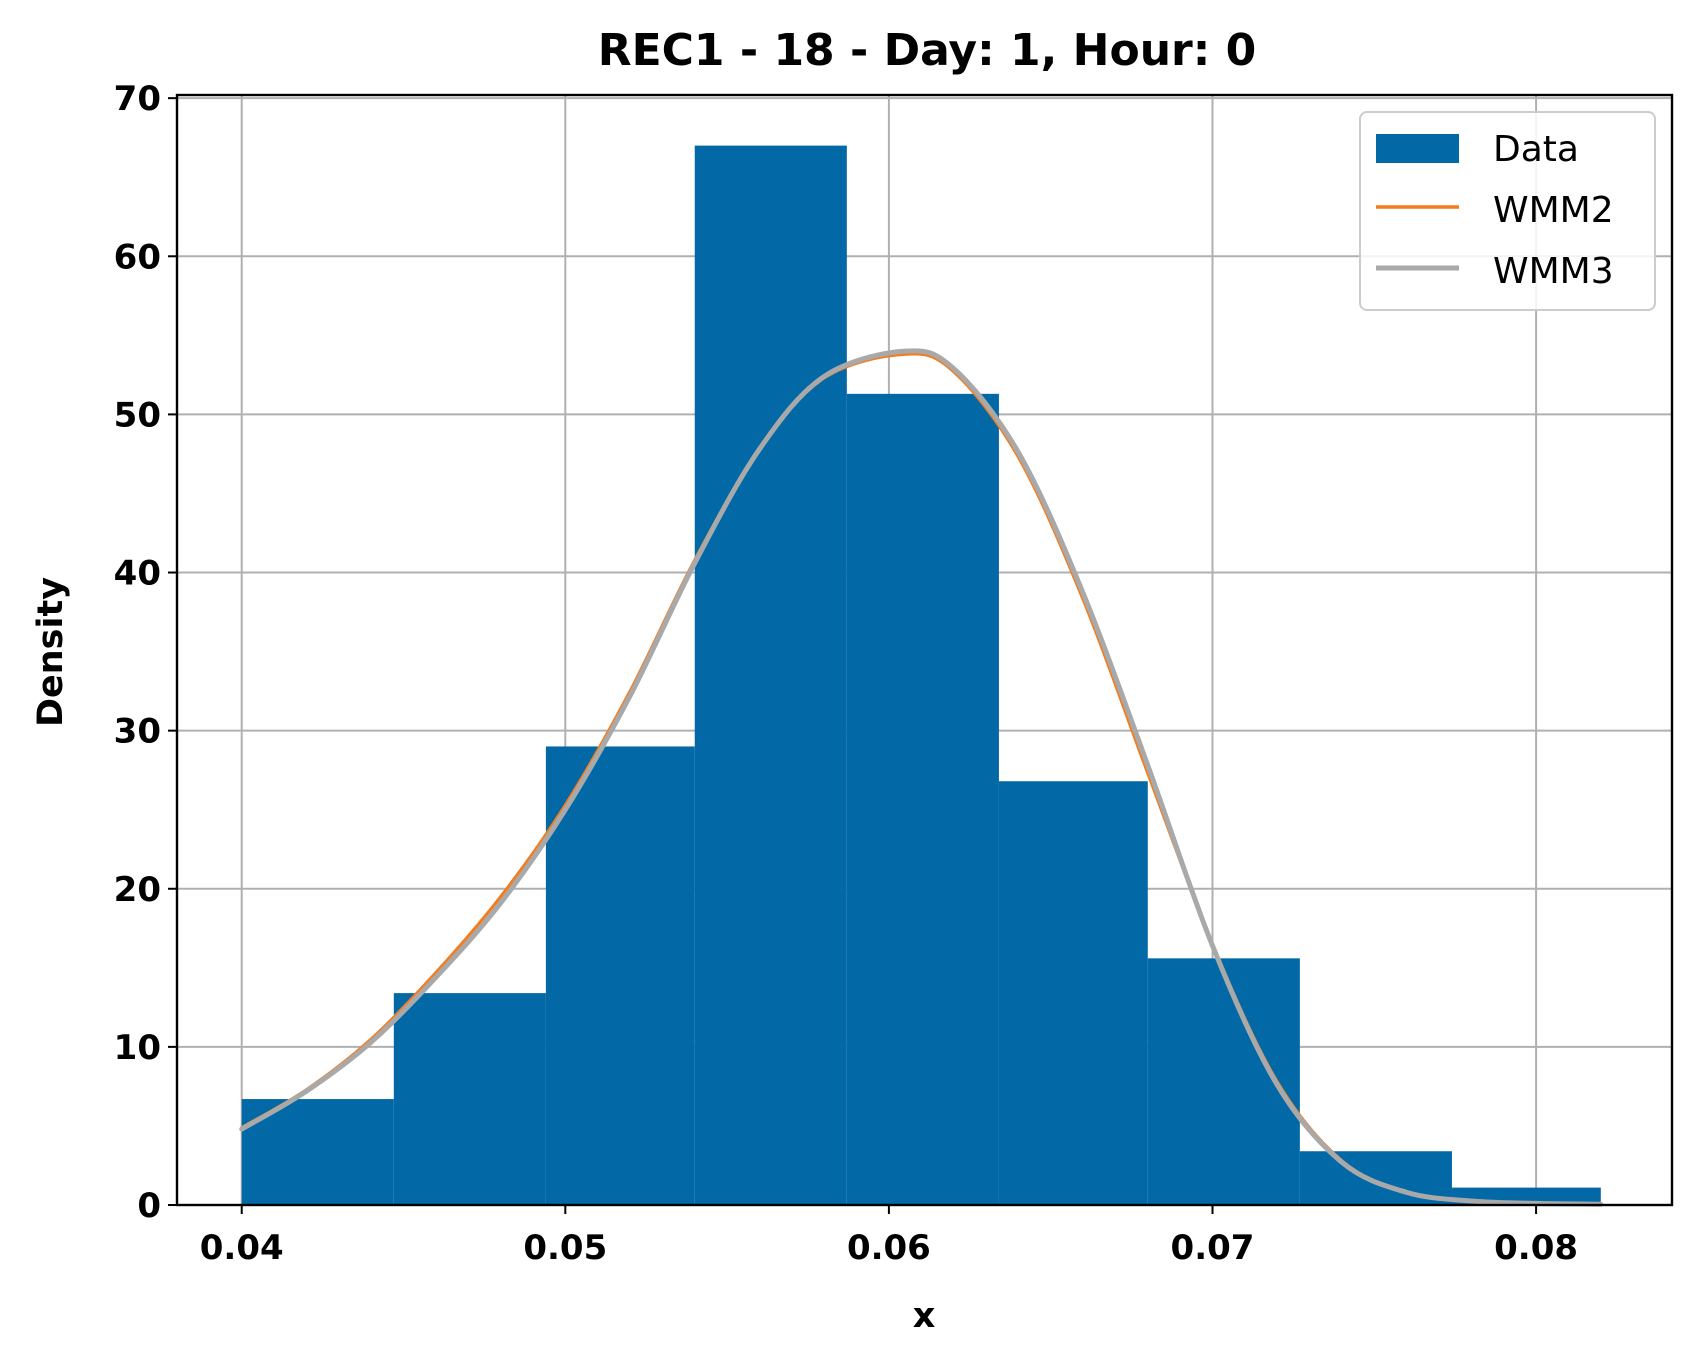 Image resolution: width=1691 pixels, height=1357 pixels. Describe the element at coordinates (1536, 149) in the screenshot. I see `legend-data-label: Data` at that location.